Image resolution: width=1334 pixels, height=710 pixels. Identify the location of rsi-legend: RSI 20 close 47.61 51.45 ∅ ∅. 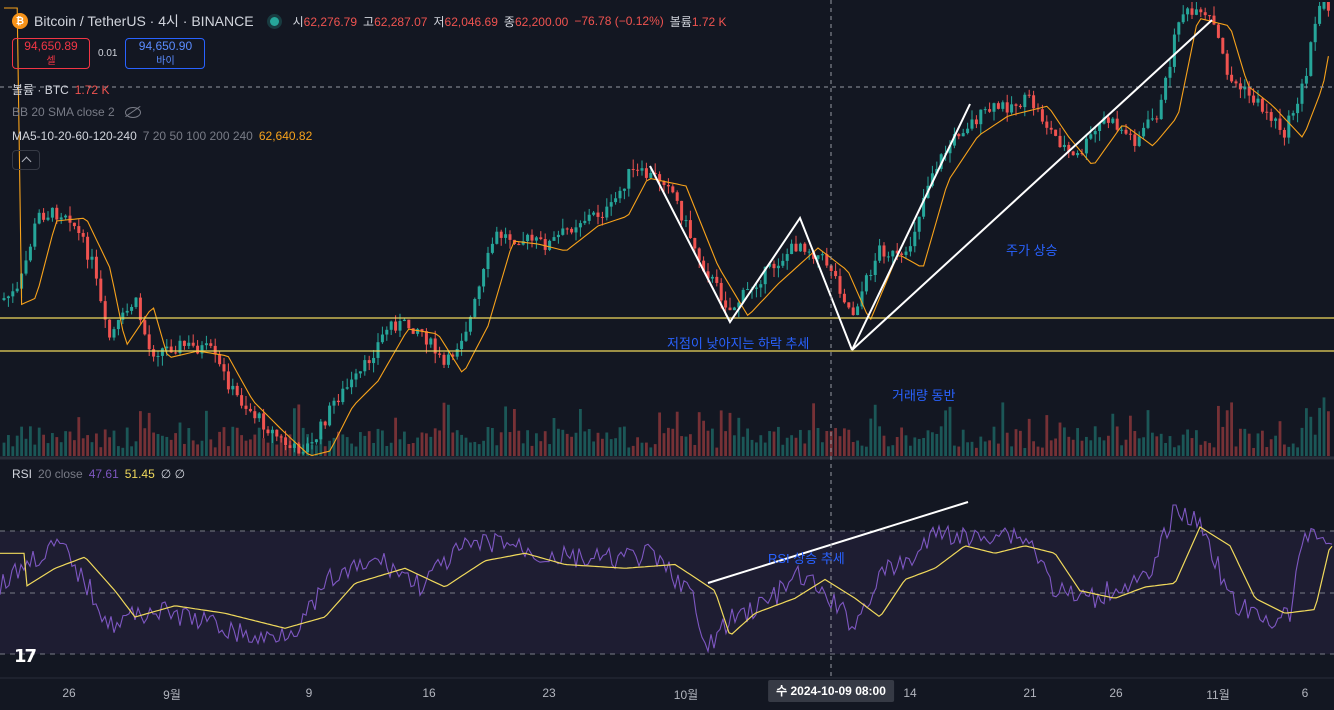
(98, 474).